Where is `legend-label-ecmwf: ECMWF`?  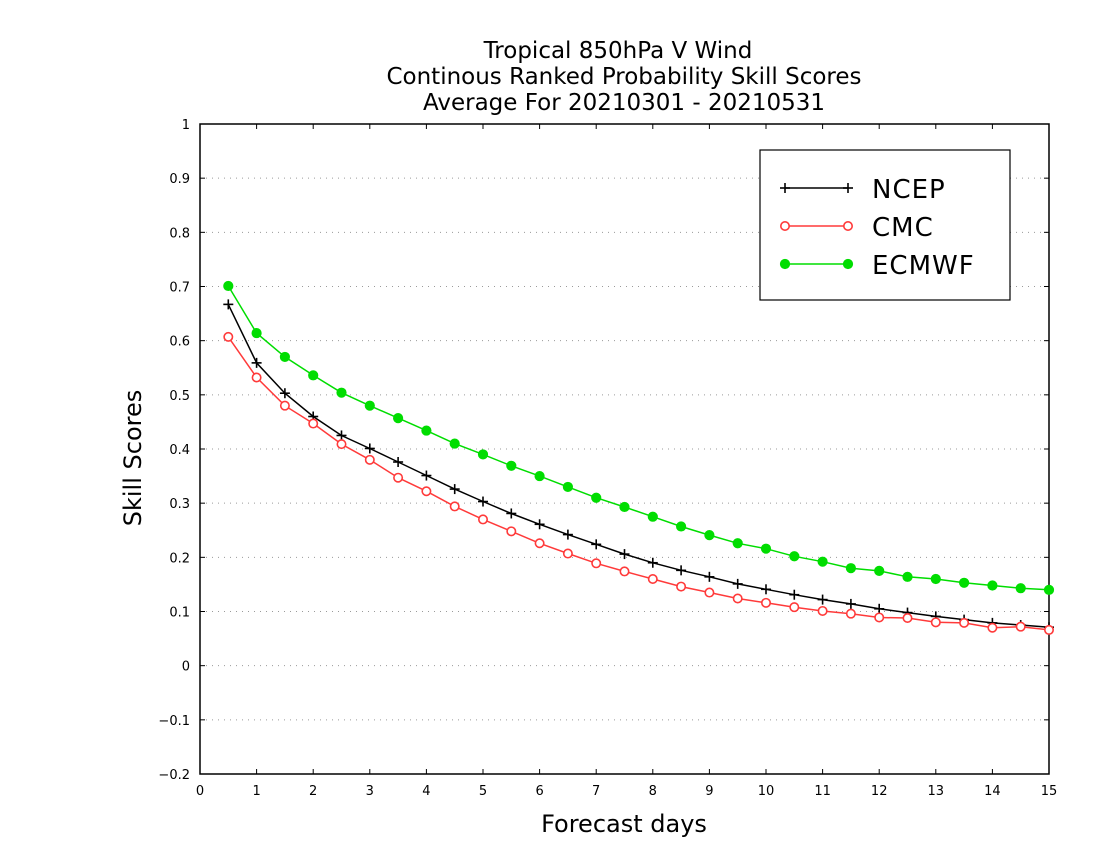
legend-label-ecmwf: ECMWF is located at coordinates (923, 266).